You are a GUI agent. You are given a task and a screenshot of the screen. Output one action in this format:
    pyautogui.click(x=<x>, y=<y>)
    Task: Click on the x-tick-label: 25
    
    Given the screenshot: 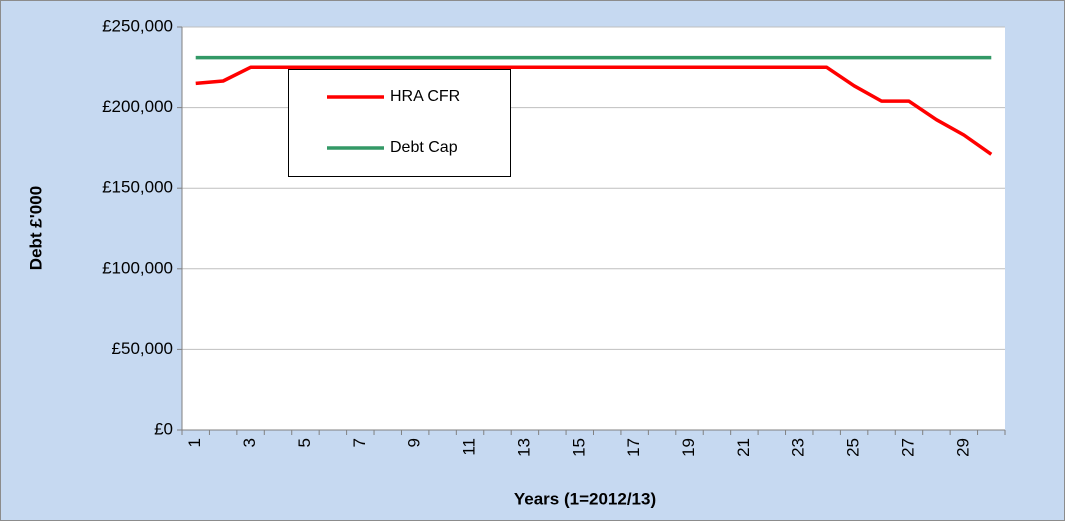 What is the action you would take?
    pyautogui.click(x=853, y=447)
    